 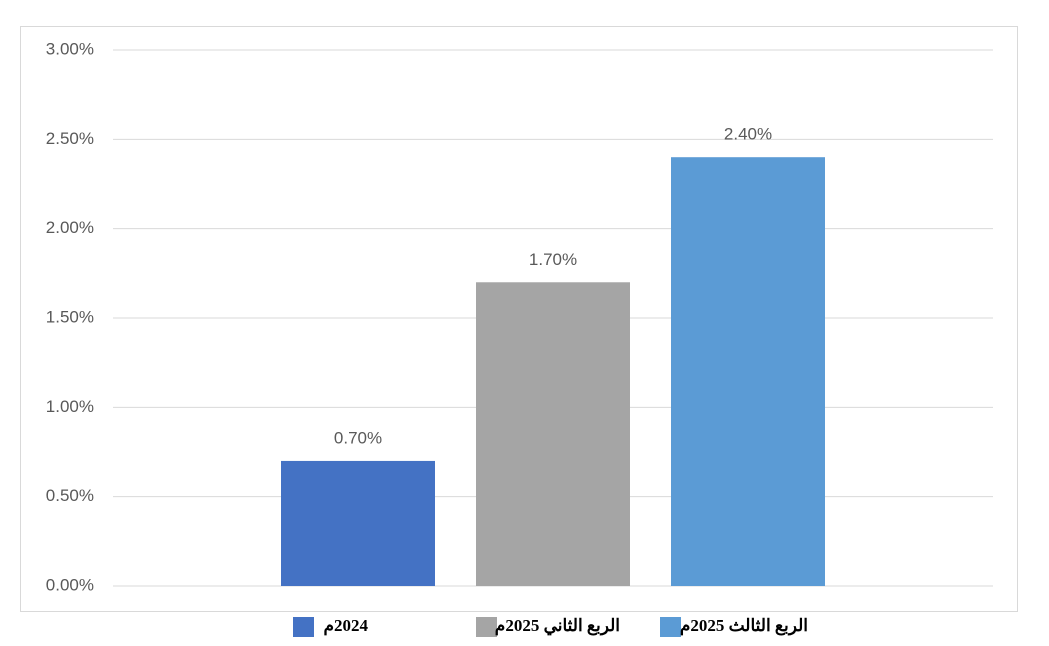 What do you see at coordinates (345, 626) in the screenshot?
I see `legend-label: 2024م` at bounding box center [345, 626].